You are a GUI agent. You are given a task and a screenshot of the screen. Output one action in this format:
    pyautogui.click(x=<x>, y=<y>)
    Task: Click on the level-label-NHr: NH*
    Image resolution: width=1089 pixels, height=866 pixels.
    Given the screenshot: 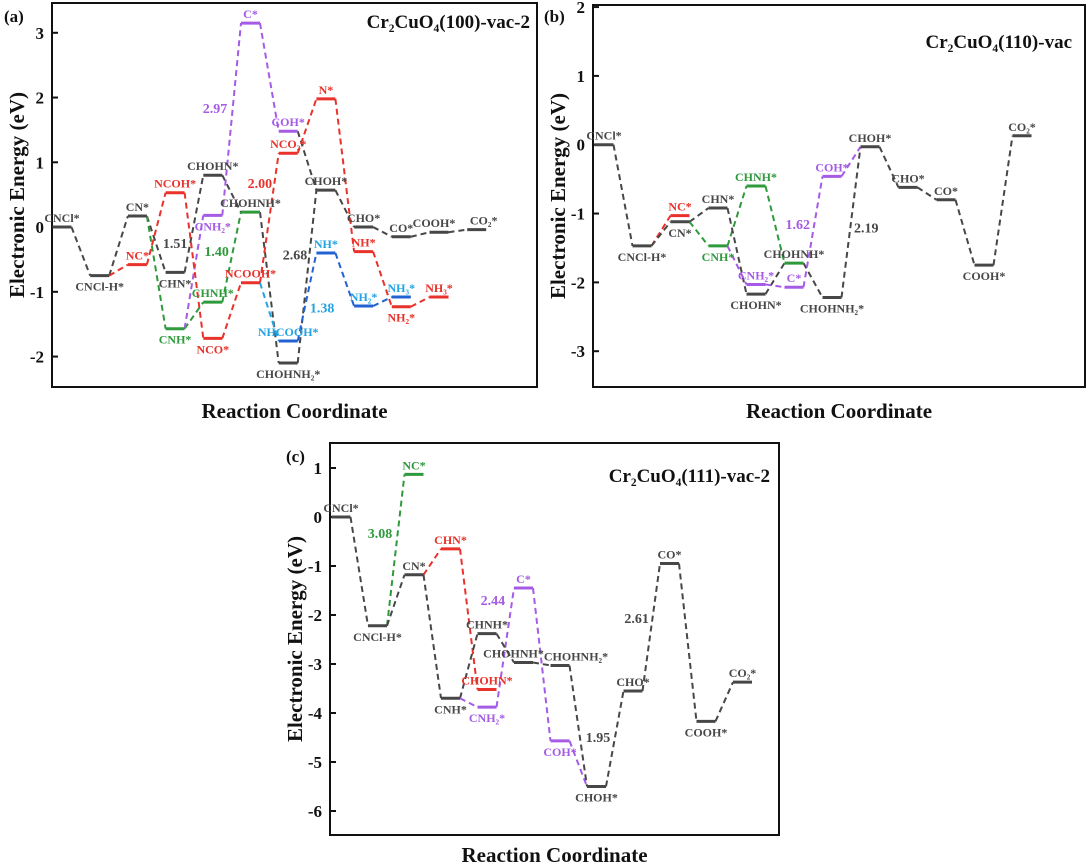 What is the action you would take?
    pyautogui.click(x=364, y=243)
    